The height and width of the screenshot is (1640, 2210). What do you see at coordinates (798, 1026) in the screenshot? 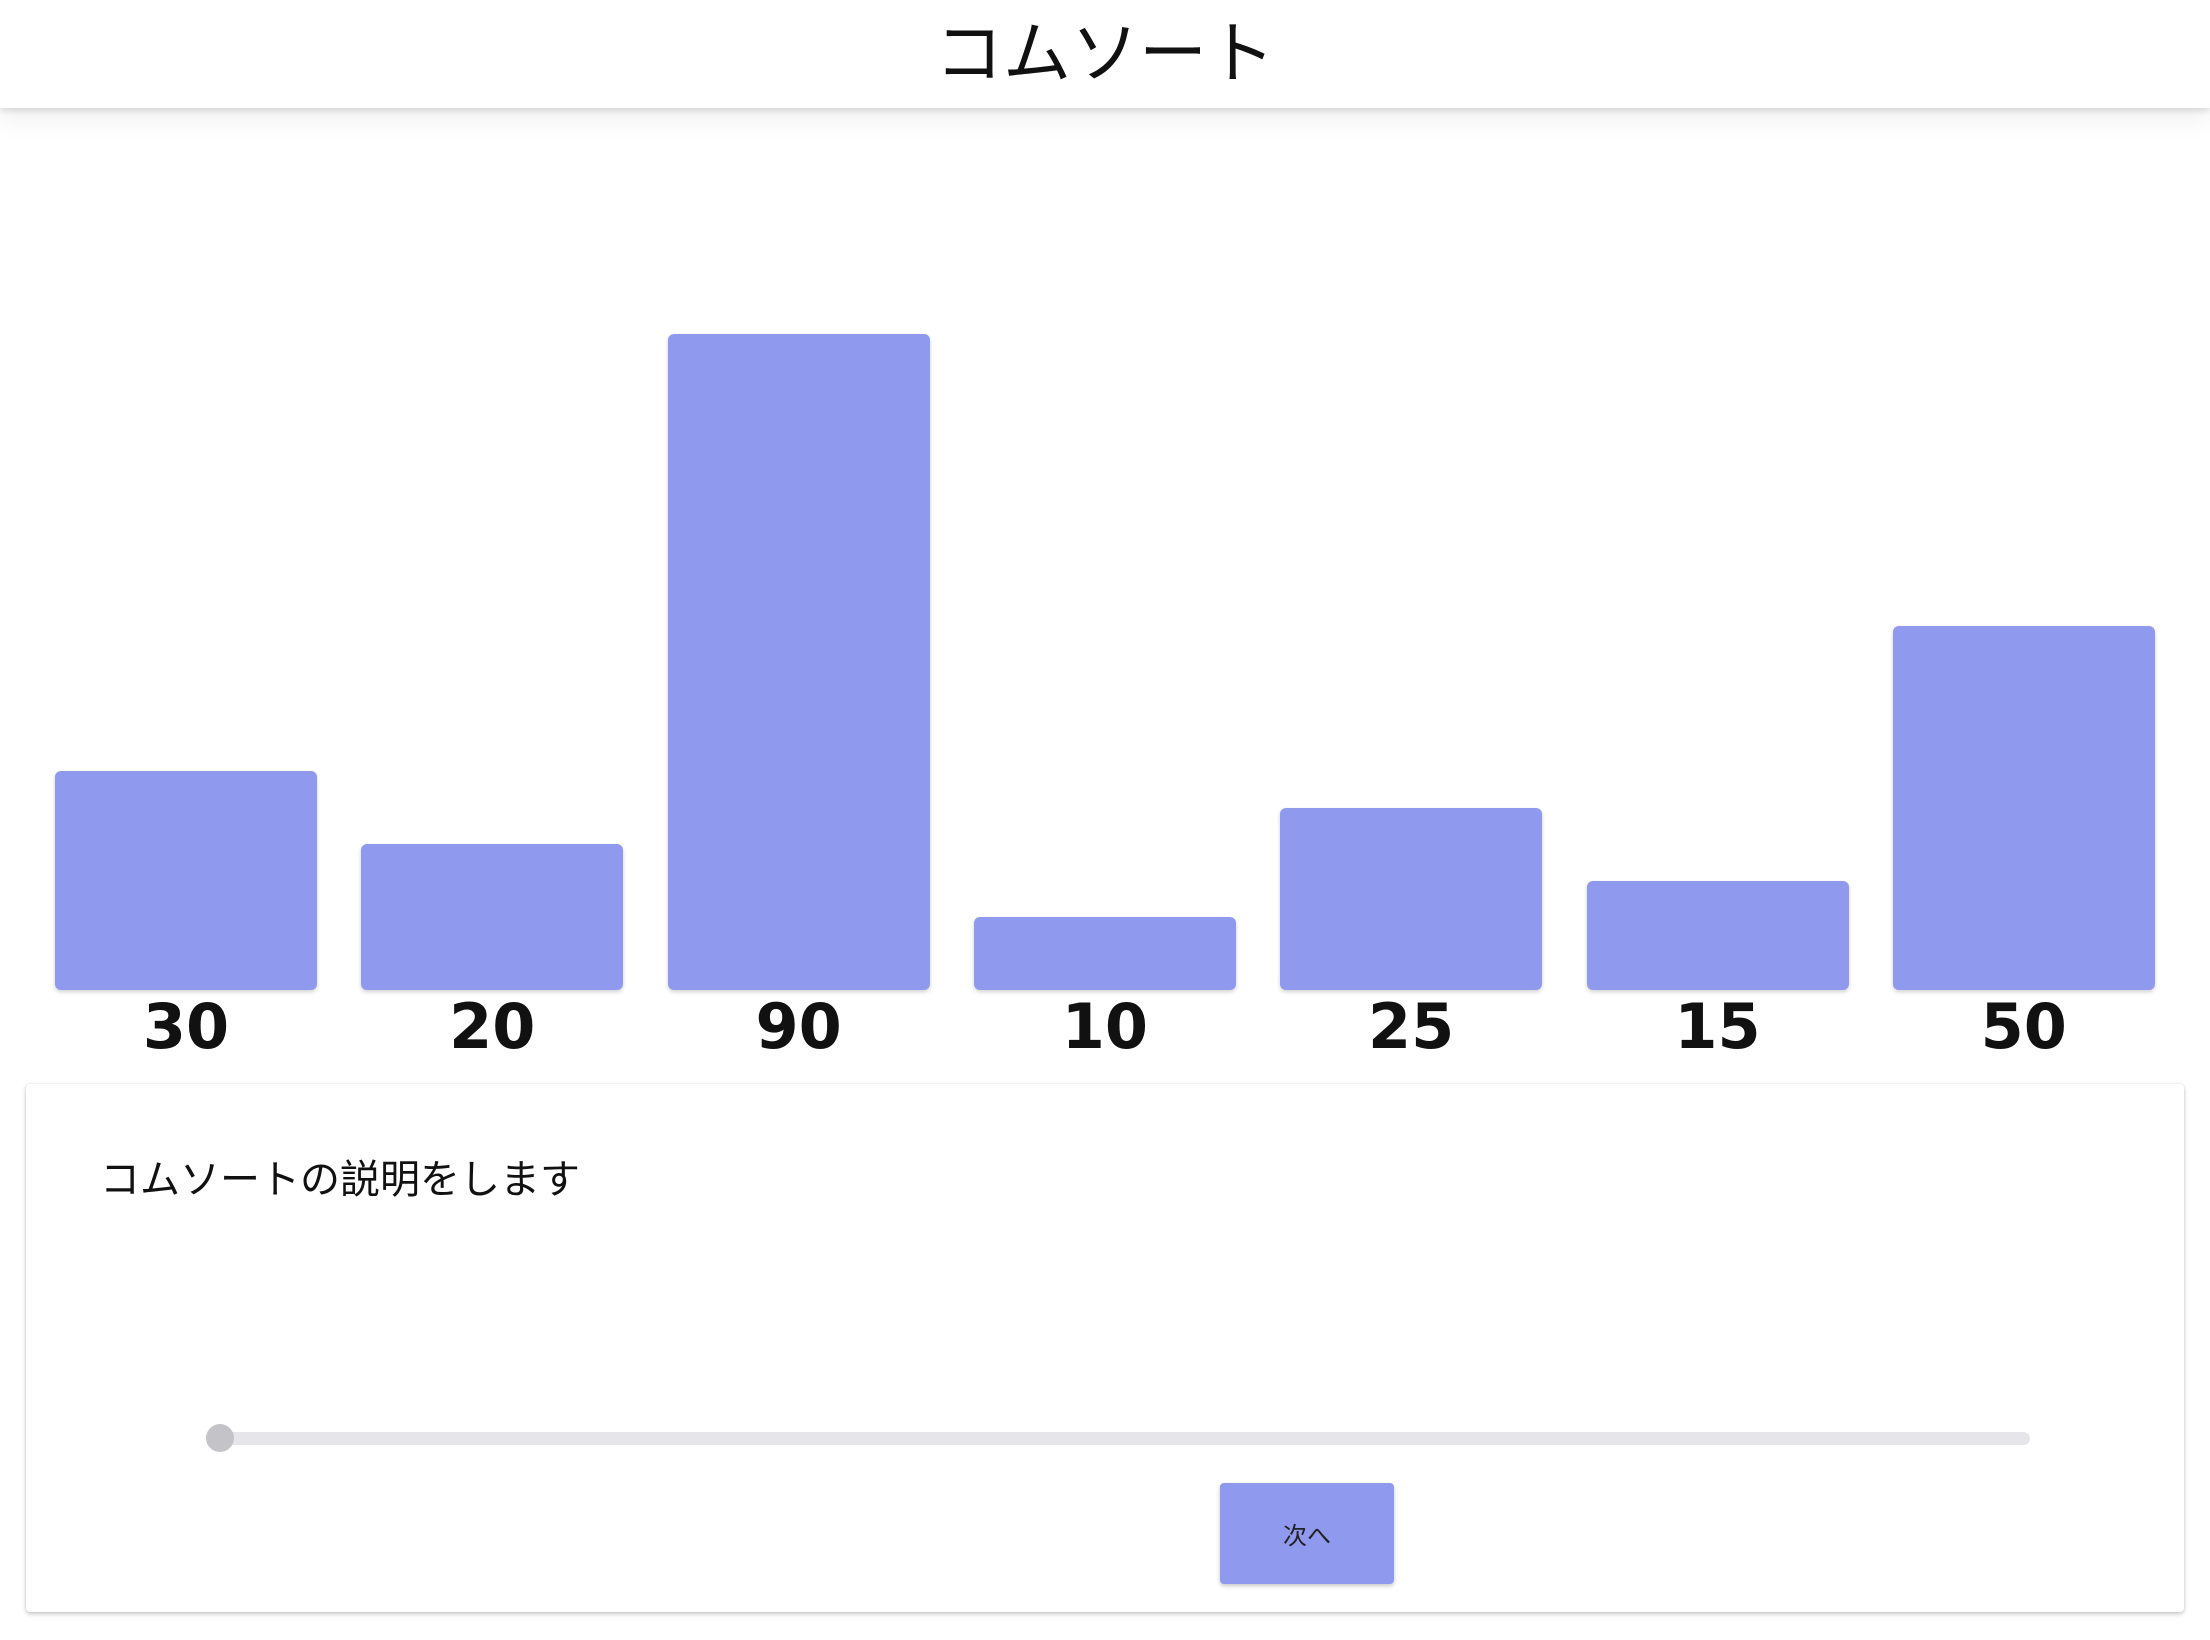
I see `bar-value-label: 90` at bounding box center [798, 1026].